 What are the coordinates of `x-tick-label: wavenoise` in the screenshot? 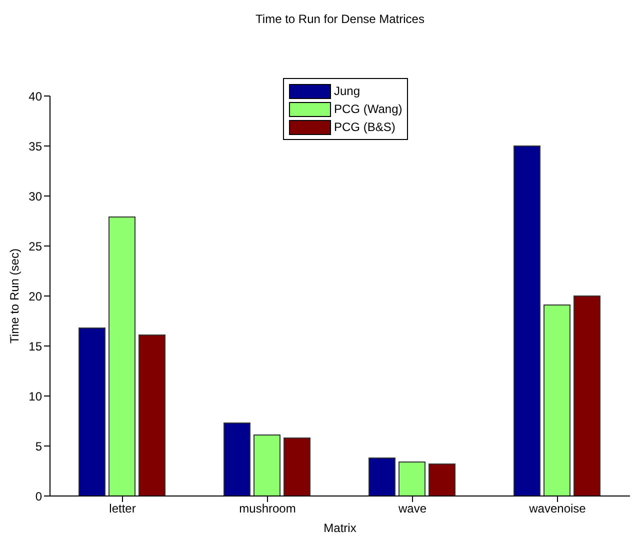 It's located at (557, 509).